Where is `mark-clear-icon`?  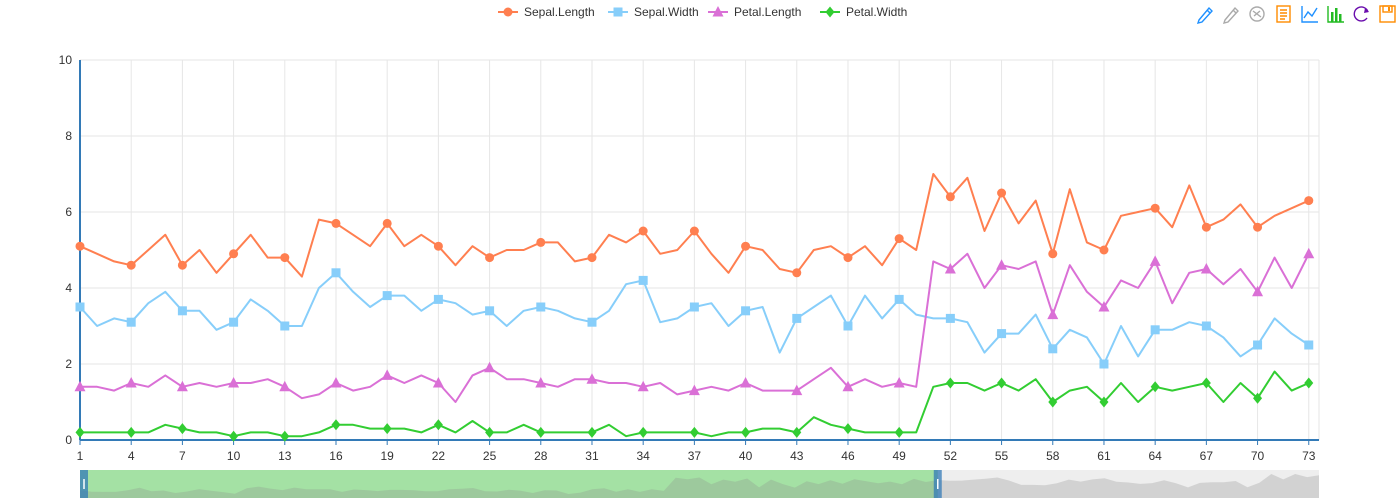
mark-clear-icon is located at coordinates (1257, 14).